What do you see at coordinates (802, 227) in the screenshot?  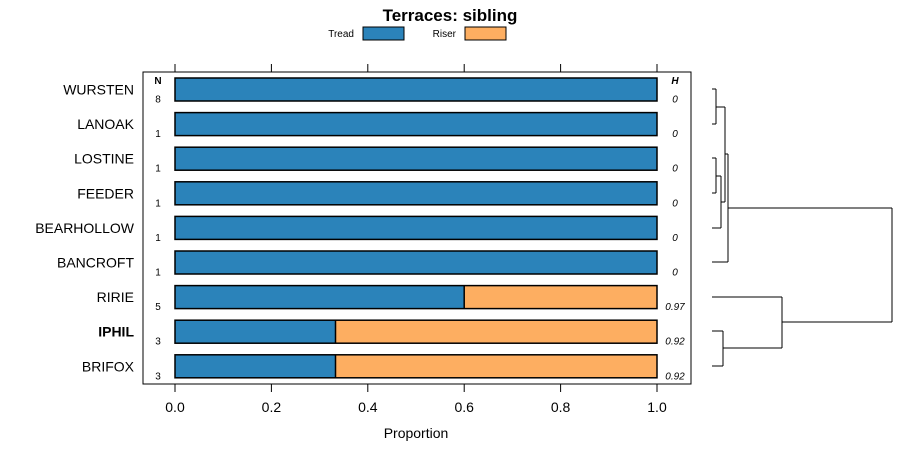 I see `dendrogram` at bounding box center [802, 227].